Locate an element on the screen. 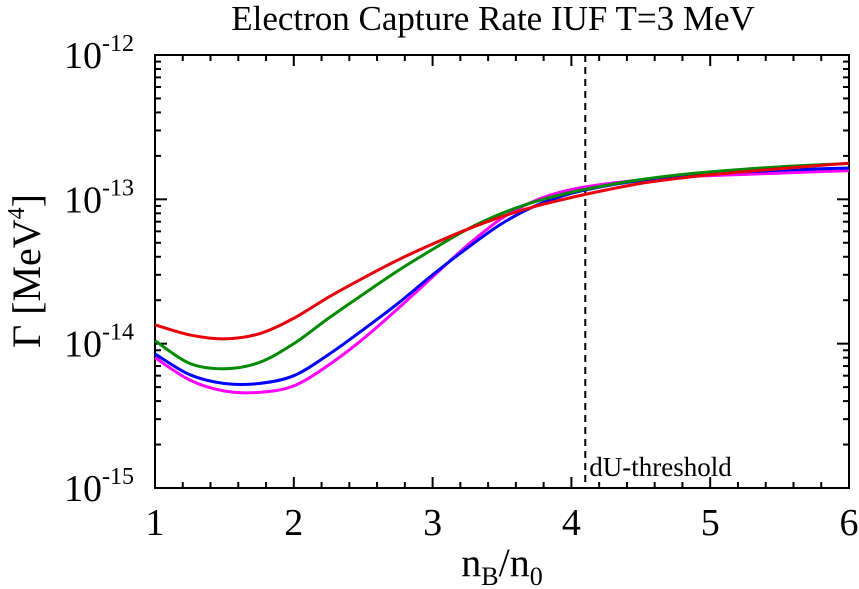  y-tick-label: 10-14 is located at coordinates (99, 343).